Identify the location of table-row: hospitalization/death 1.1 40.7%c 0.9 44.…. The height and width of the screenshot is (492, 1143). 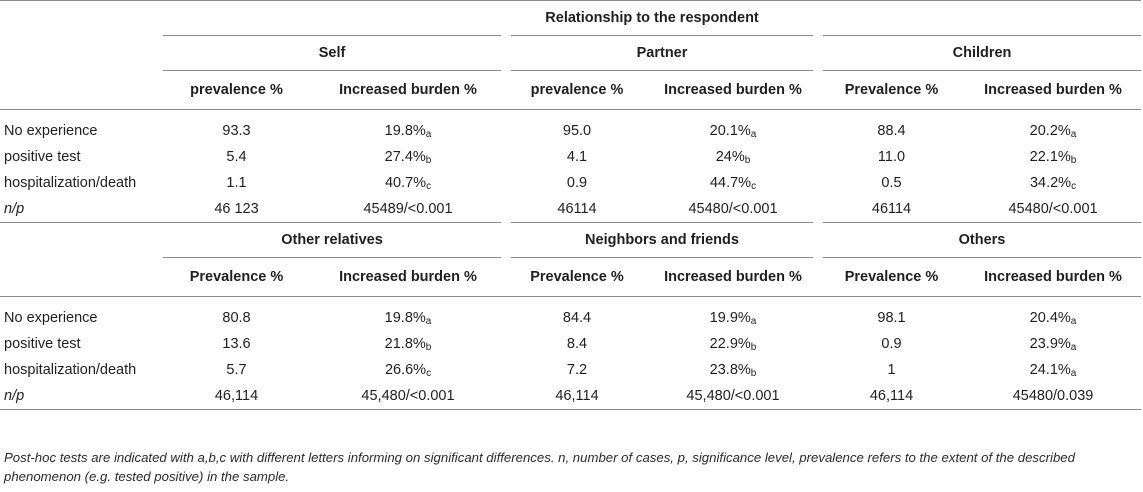
(570, 183).